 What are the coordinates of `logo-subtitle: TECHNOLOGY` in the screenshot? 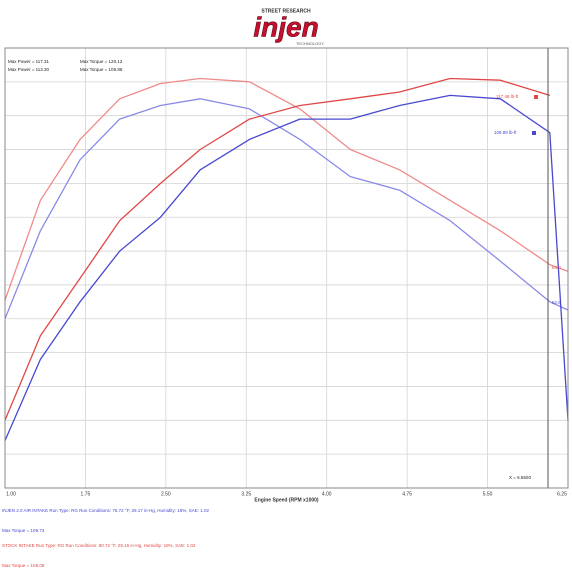 It's located at (310, 43).